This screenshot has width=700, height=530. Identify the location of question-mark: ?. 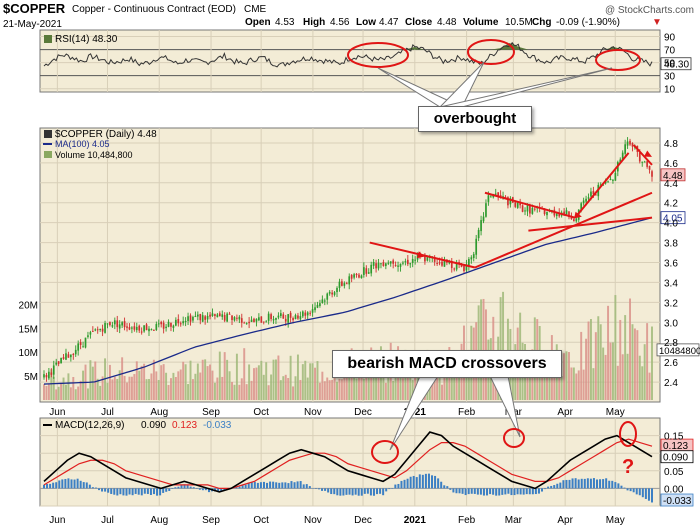
(628, 467).